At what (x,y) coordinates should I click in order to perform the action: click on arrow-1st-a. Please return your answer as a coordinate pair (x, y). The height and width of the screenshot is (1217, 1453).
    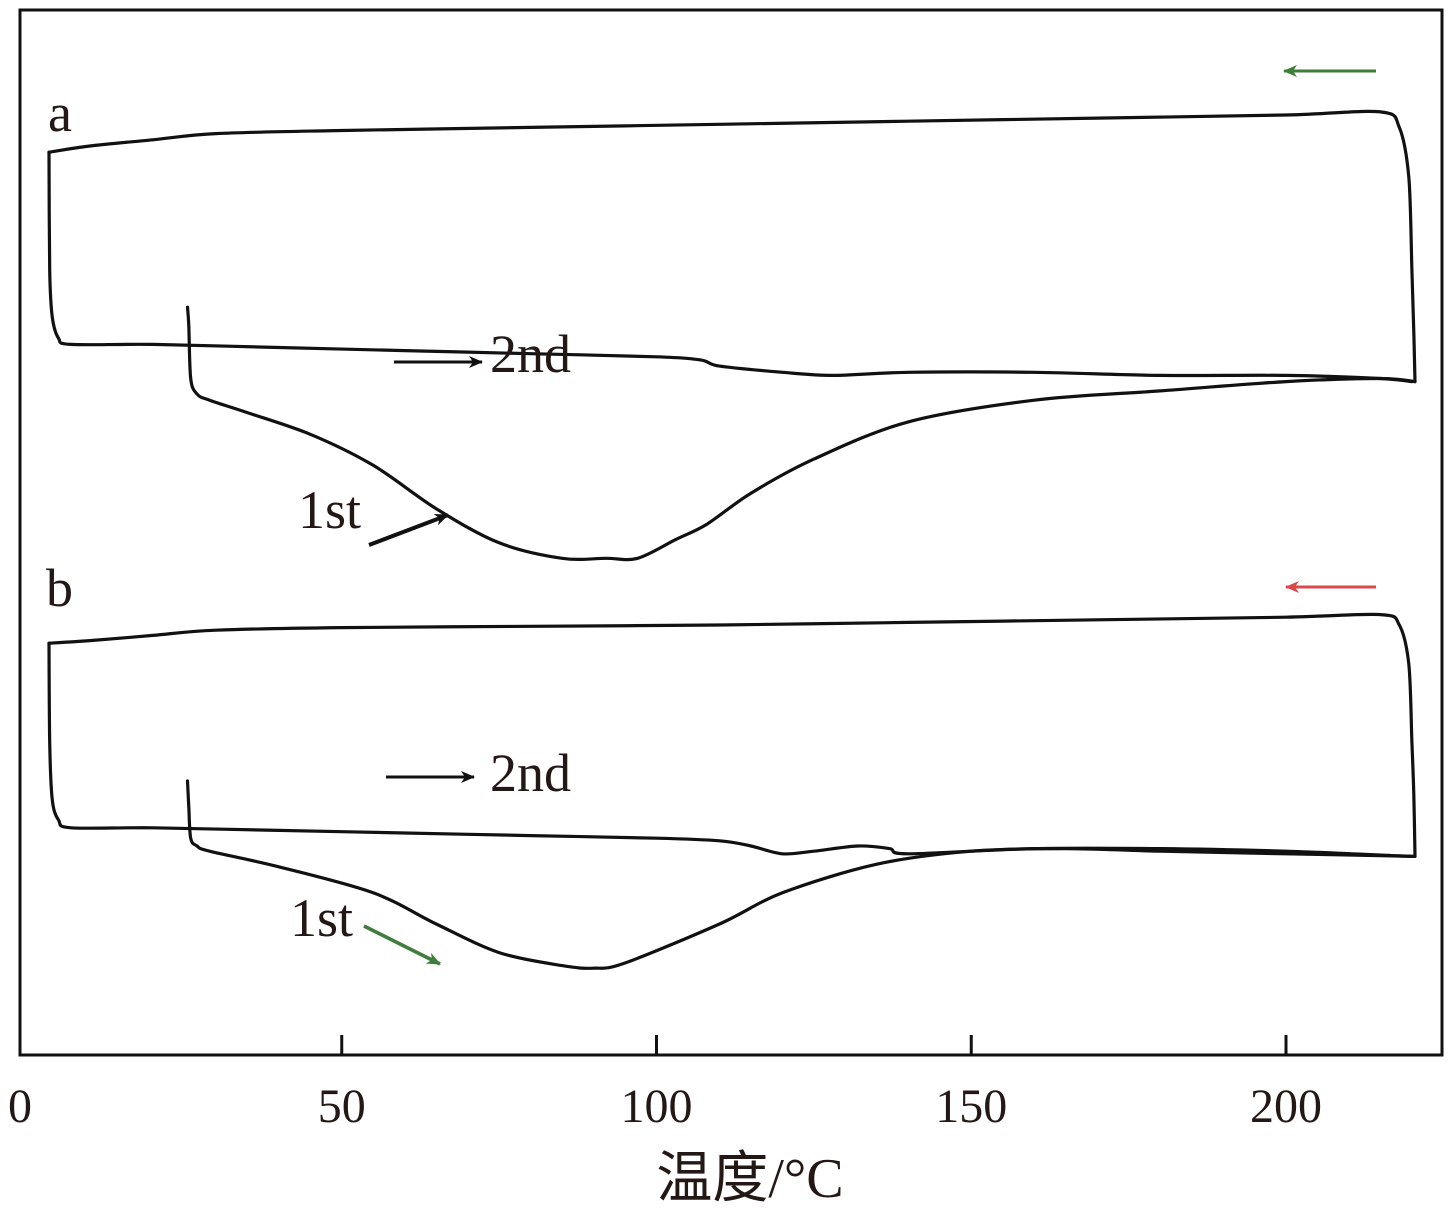
    Looking at the image, I should click on (408, 530).